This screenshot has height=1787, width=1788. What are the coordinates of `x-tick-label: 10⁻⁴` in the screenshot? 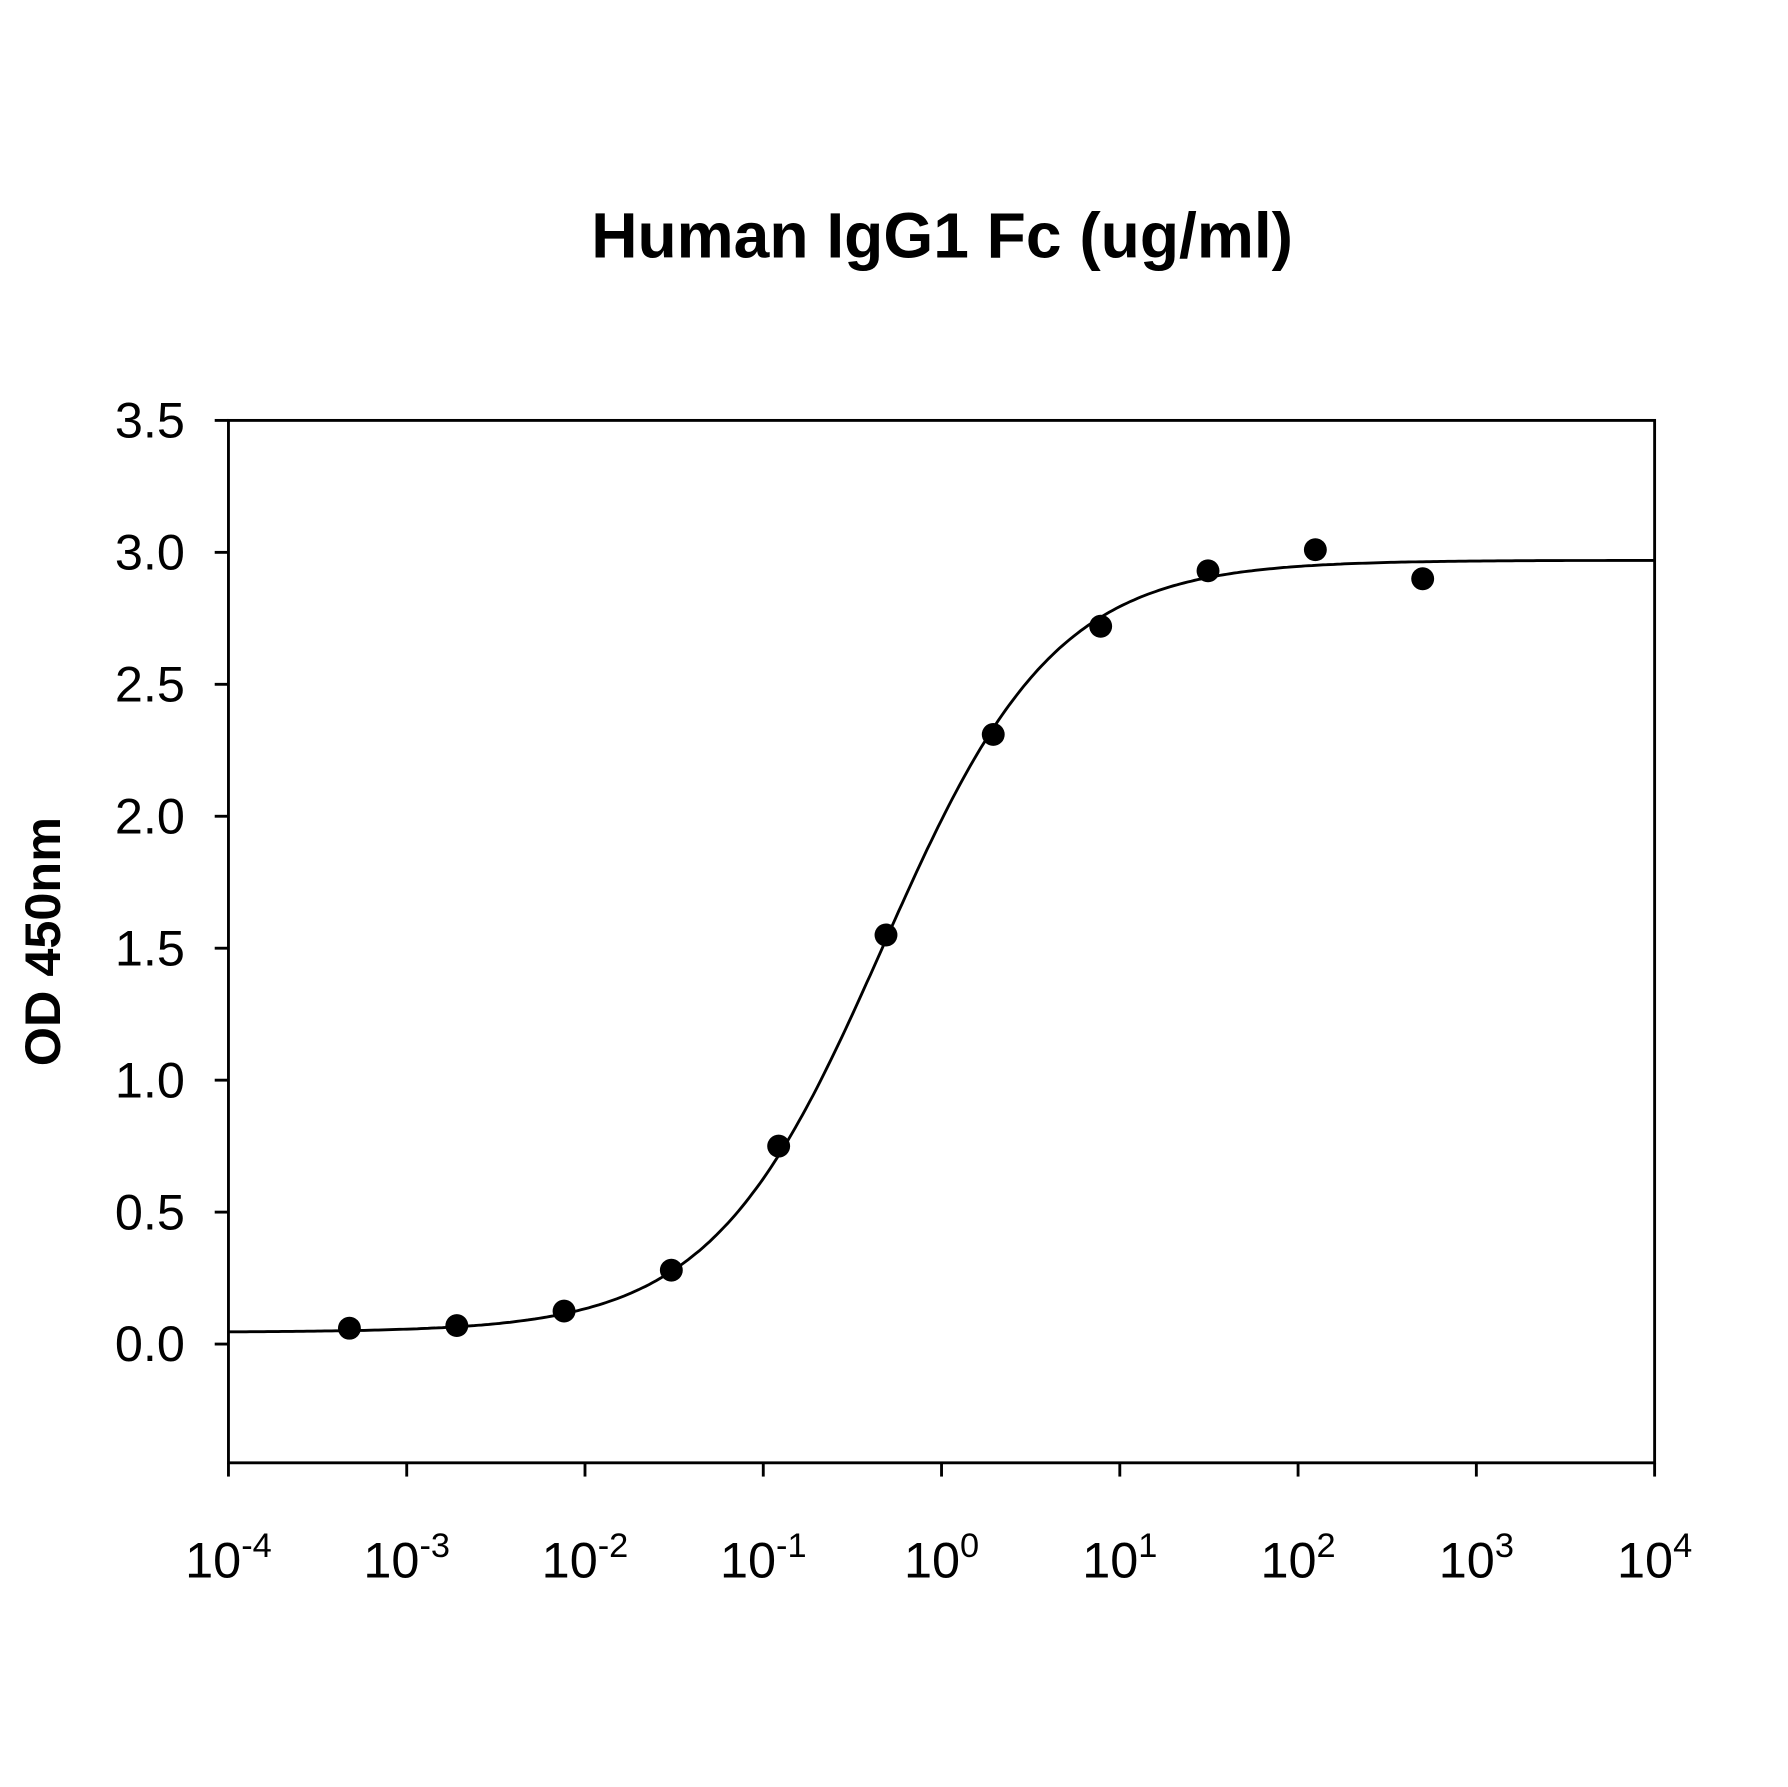 It's located at (228, 1558).